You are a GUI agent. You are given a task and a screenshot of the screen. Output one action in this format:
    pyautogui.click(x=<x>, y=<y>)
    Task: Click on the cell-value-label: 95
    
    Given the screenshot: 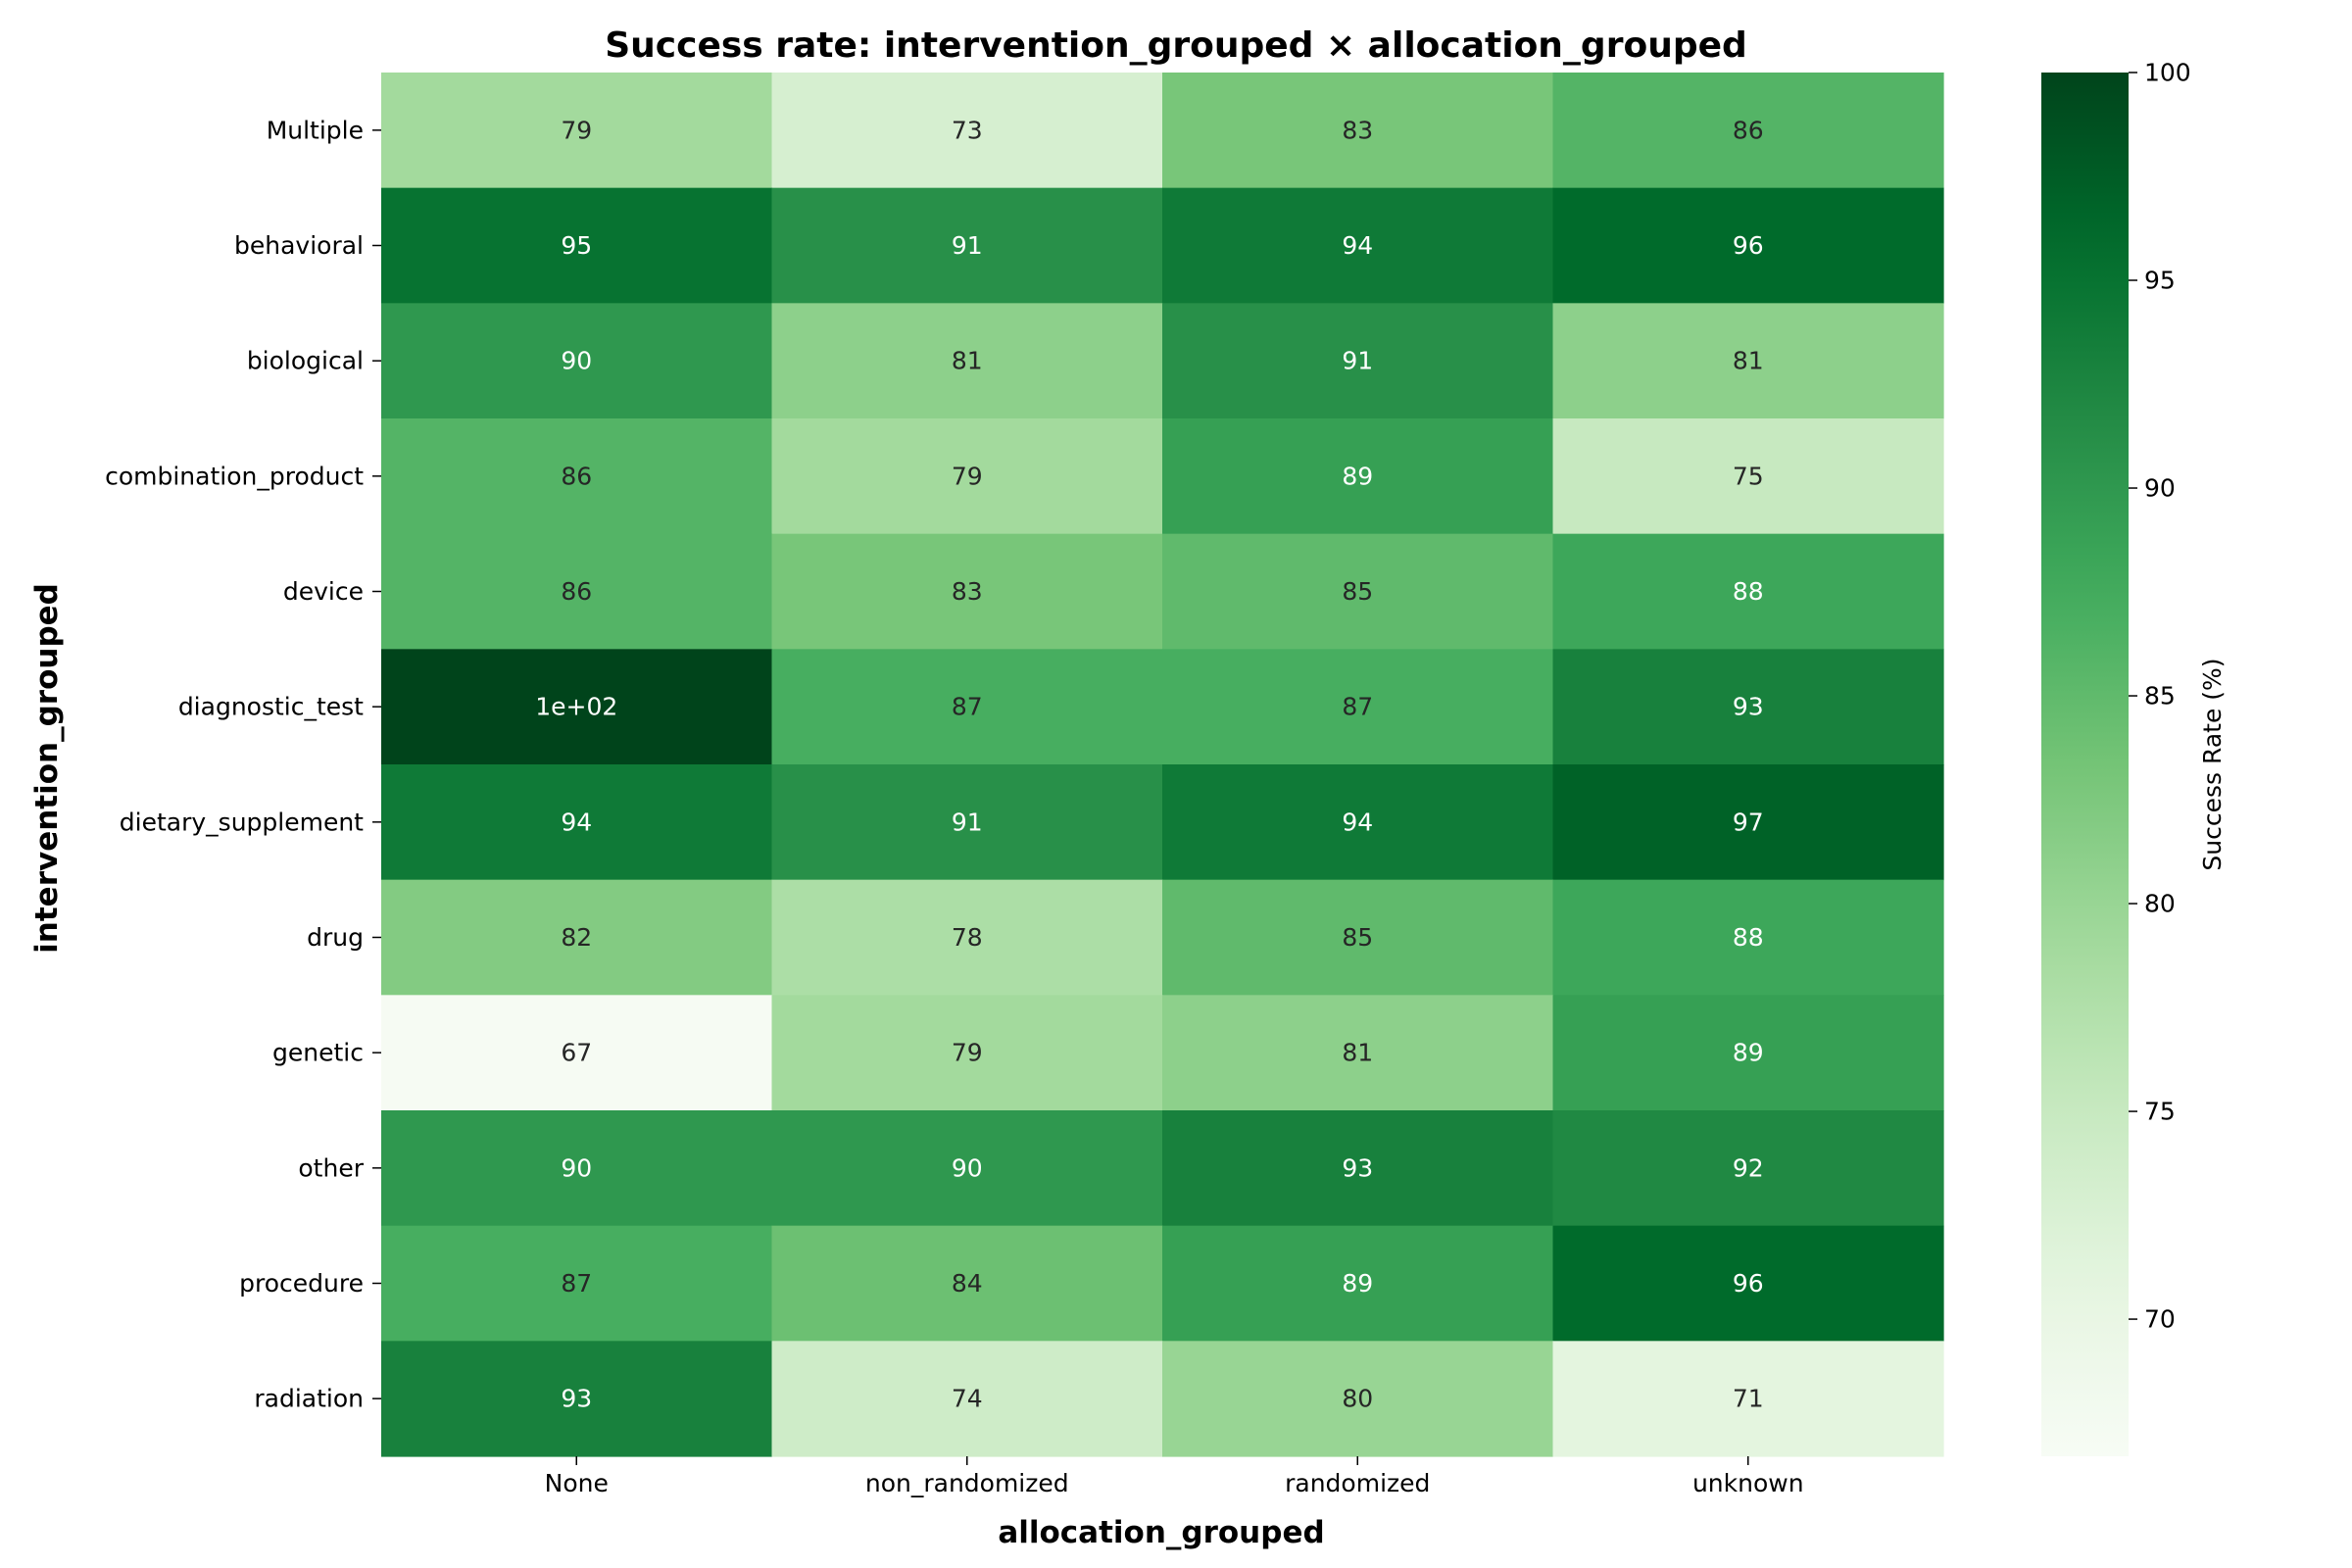 What is the action you would take?
    pyautogui.click(x=576, y=245)
    